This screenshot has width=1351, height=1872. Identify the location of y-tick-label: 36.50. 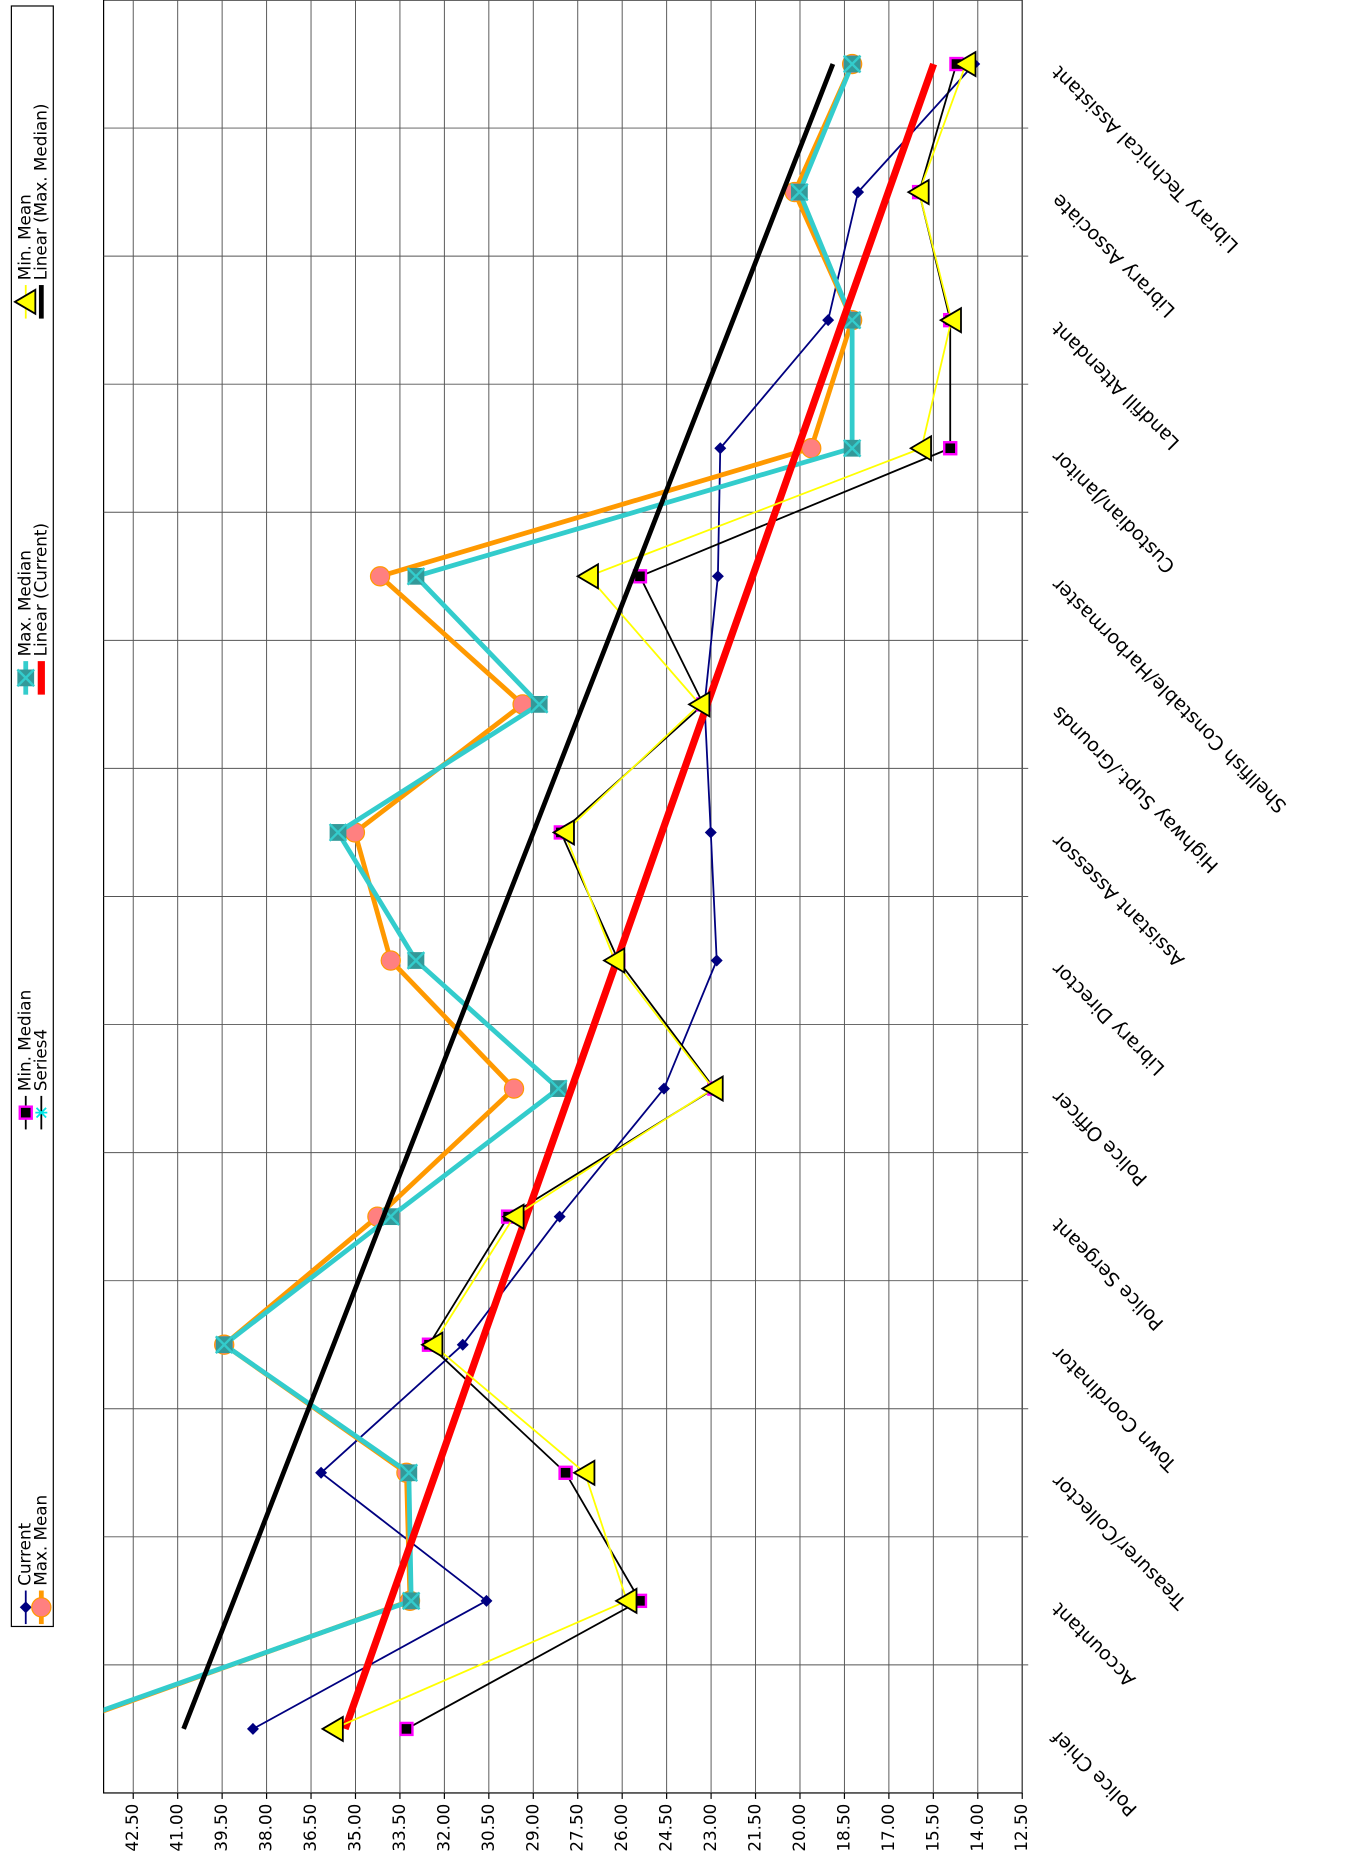
(310, 1828).